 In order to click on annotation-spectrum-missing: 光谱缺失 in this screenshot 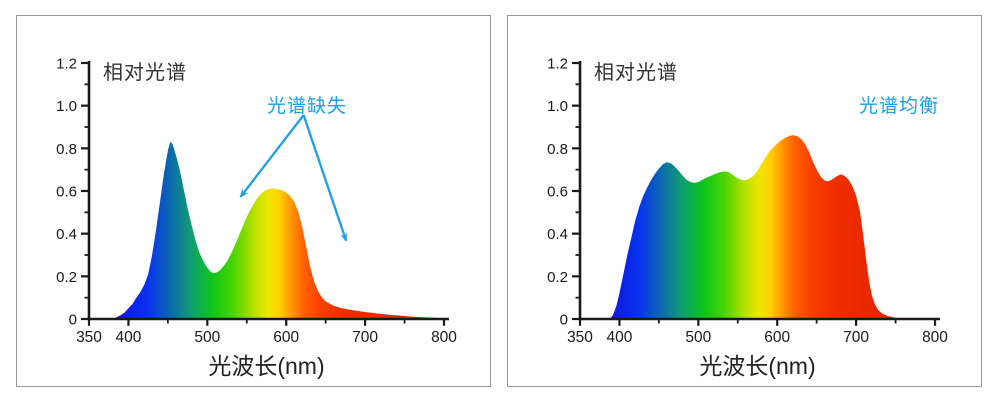, I will do `click(307, 106)`.